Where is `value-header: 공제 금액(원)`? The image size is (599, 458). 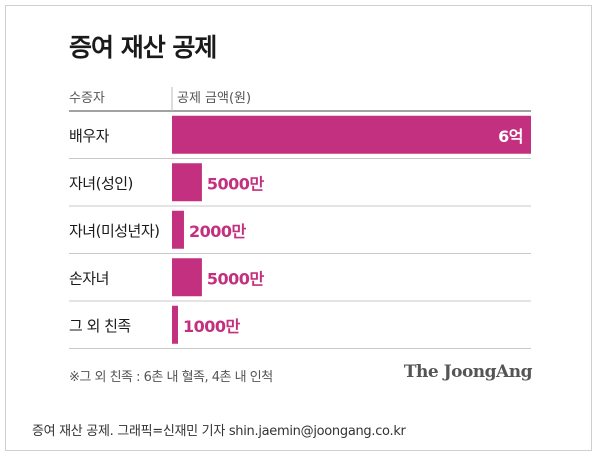
value-header: 공제 금액(원) is located at coordinates (214, 98).